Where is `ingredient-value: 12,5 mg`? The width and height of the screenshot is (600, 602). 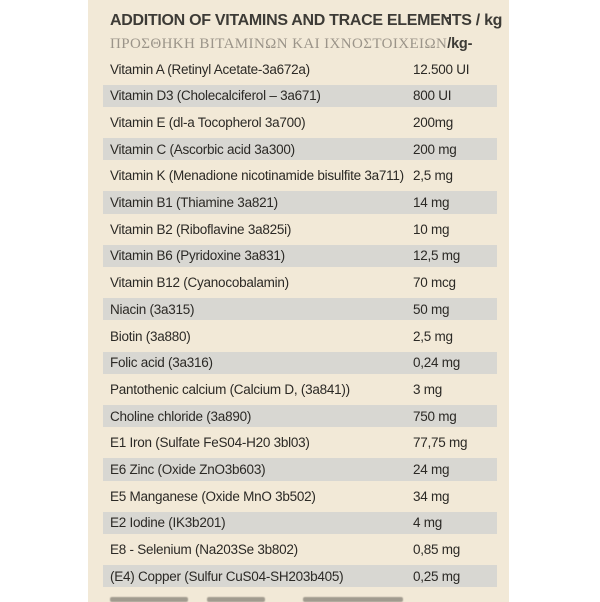
ingredient-value: 12,5 mg is located at coordinates (437, 256).